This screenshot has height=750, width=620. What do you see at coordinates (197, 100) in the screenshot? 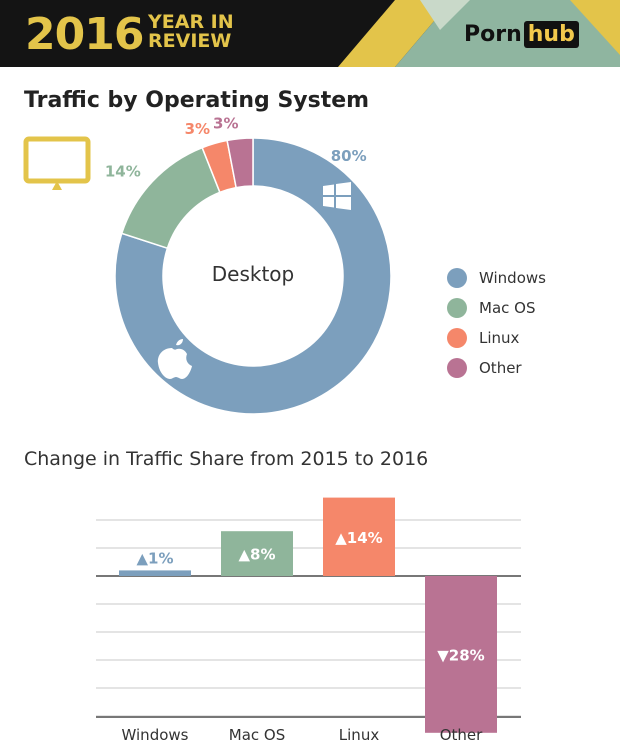
I see `page-title: Traffic by Operating System` at bounding box center [197, 100].